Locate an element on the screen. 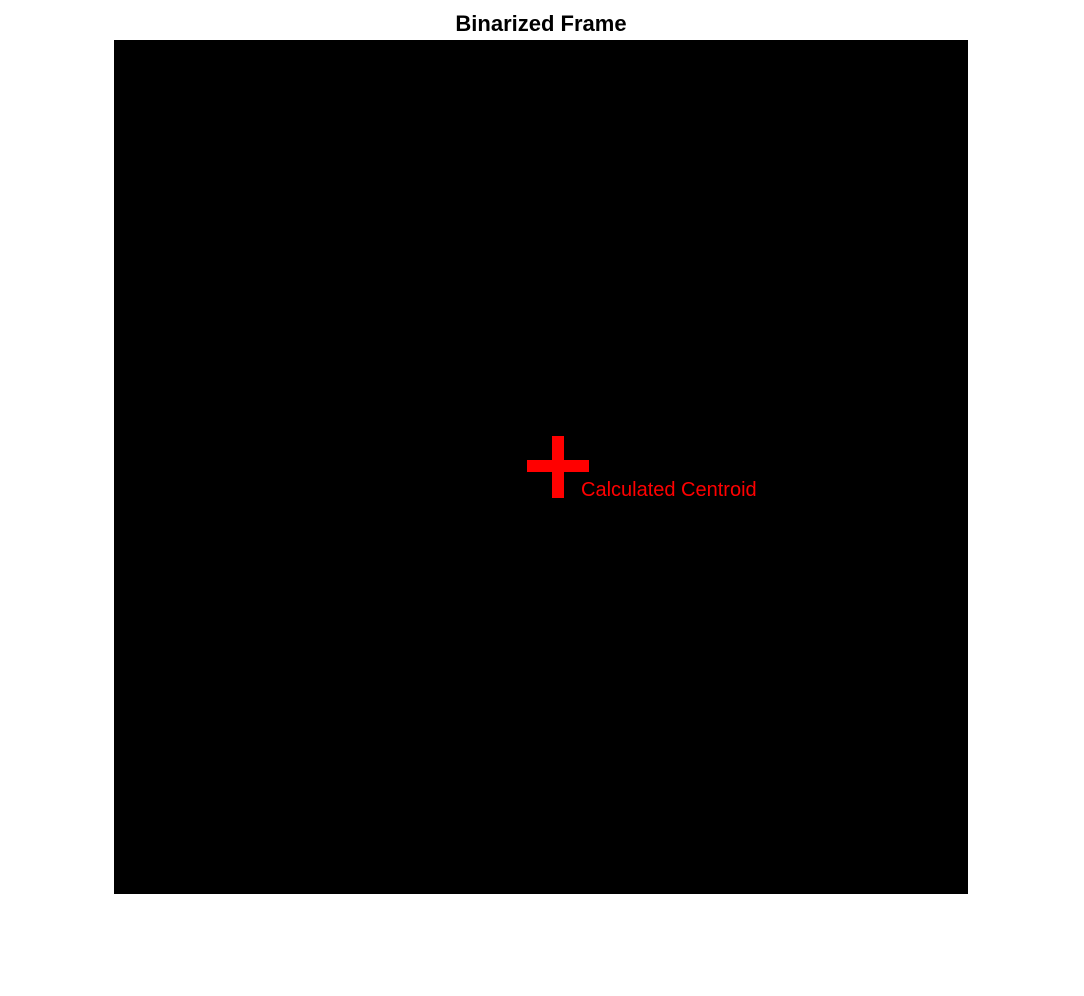 The height and width of the screenshot is (996, 1084). figure-title: Binarized Frame is located at coordinates (541, 23).